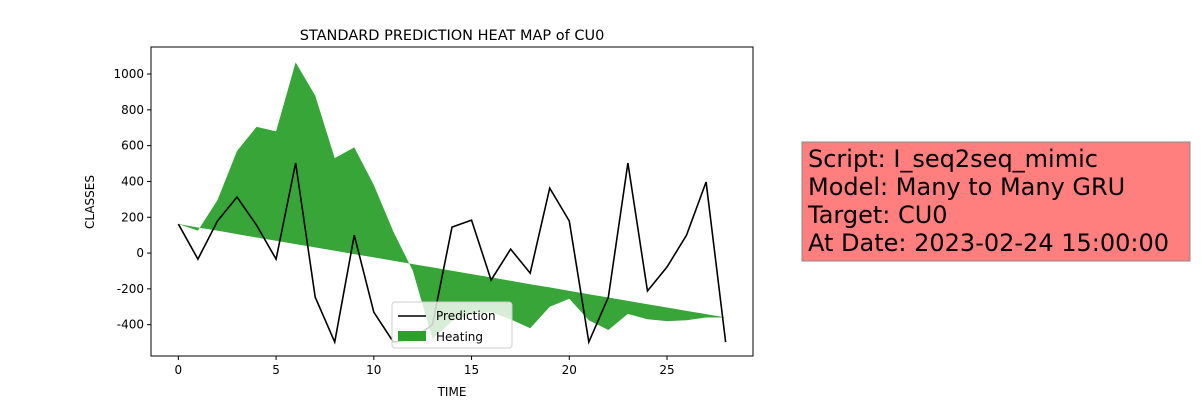 This screenshot has width=1202, height=404. What do you see at coordinates (140, 253) in the screenshot?
I see `y-tick-label: 0` at bounding box center [140, 253].